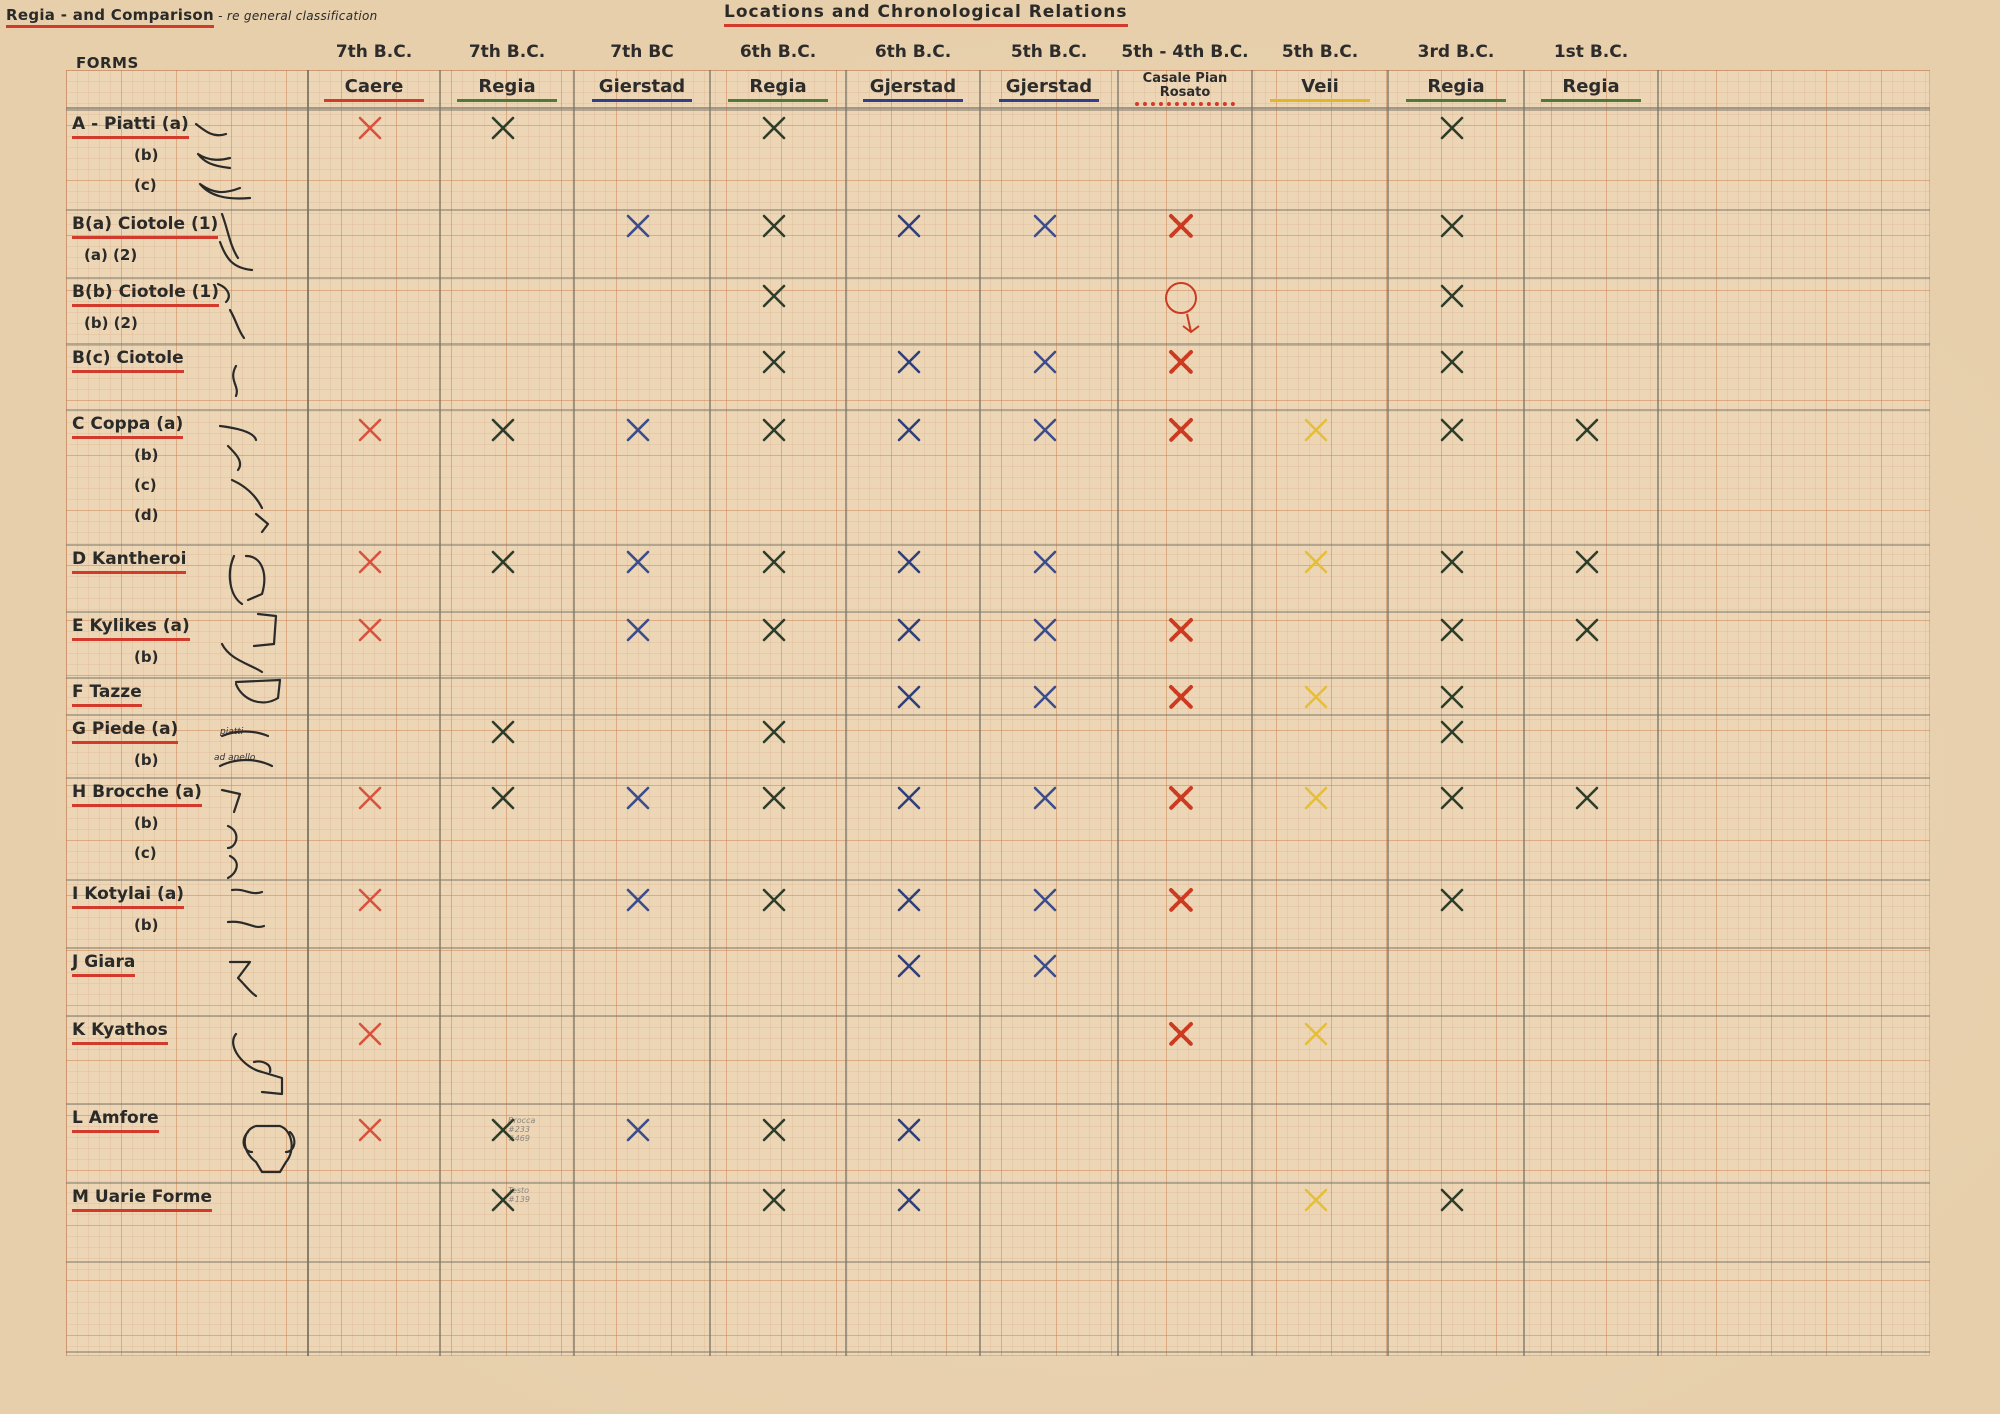 The image size is (2000, 1414). What do you see at coordinates (214, 161) in the screenshot?
I see `piatto-profile-b` at bounding box center [214, 161].